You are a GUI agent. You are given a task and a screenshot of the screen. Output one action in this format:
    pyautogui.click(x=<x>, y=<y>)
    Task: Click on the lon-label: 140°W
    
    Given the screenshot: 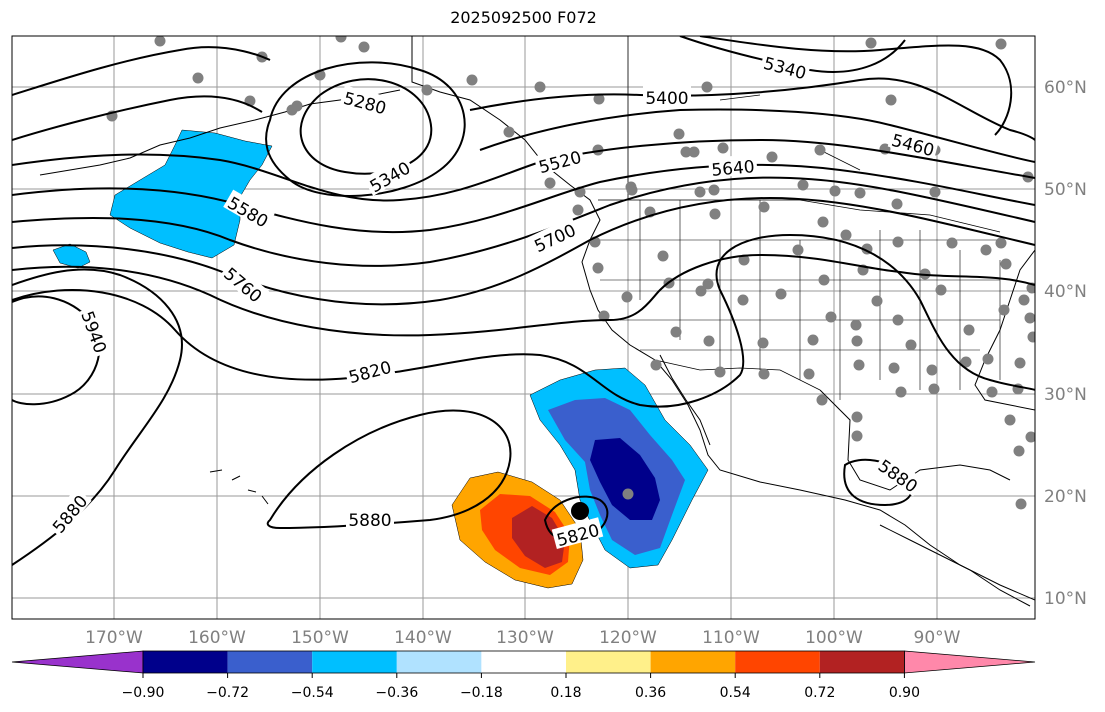 What is the action you would take?
    pyautogui.click(x=423, y=638)
    